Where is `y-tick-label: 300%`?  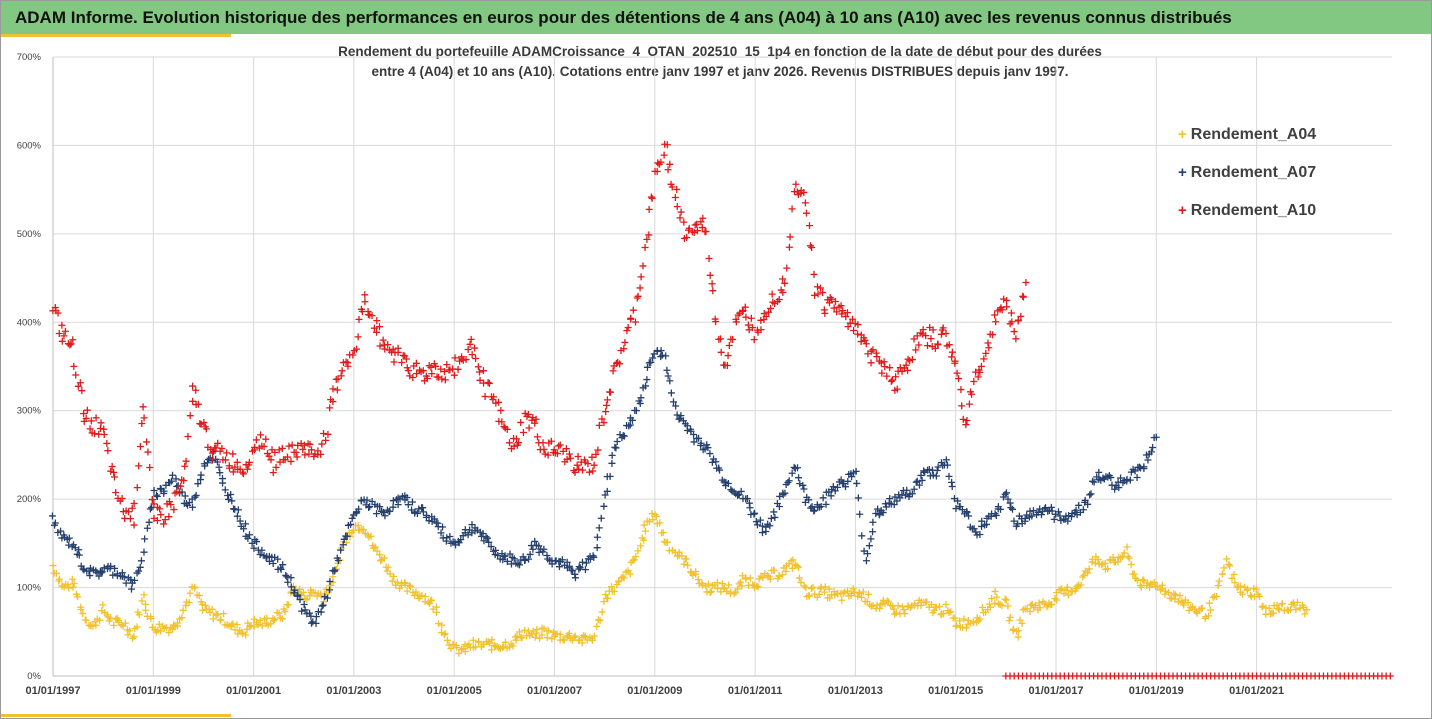 y-tick-label: 300% is located at coordinates (29, 411).